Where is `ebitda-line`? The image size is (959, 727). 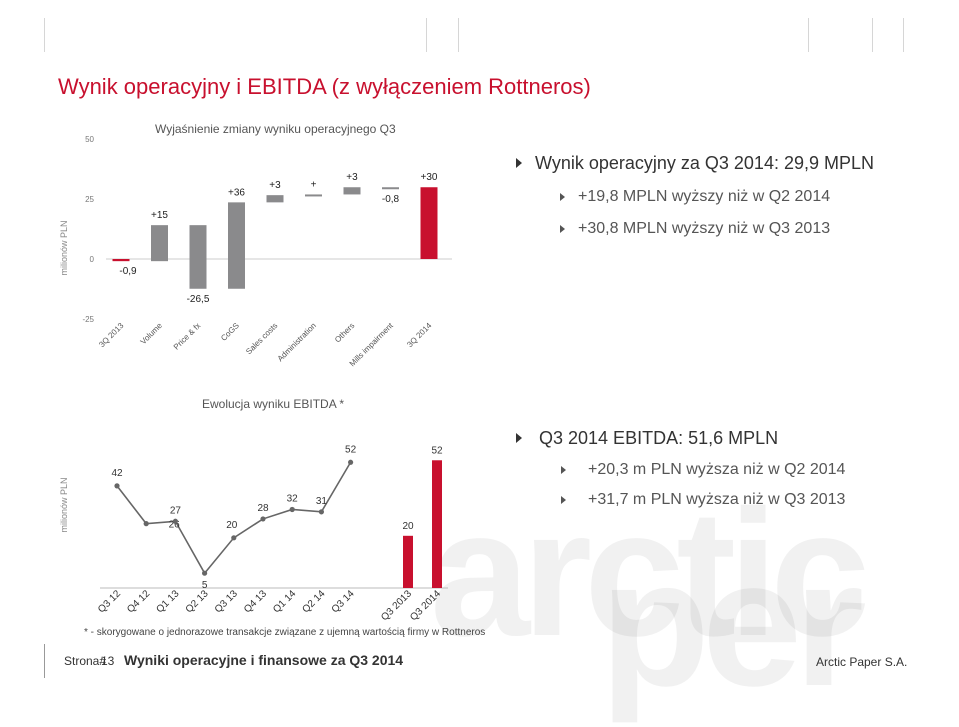 ebitda-line is located at coordinates (234, 518).